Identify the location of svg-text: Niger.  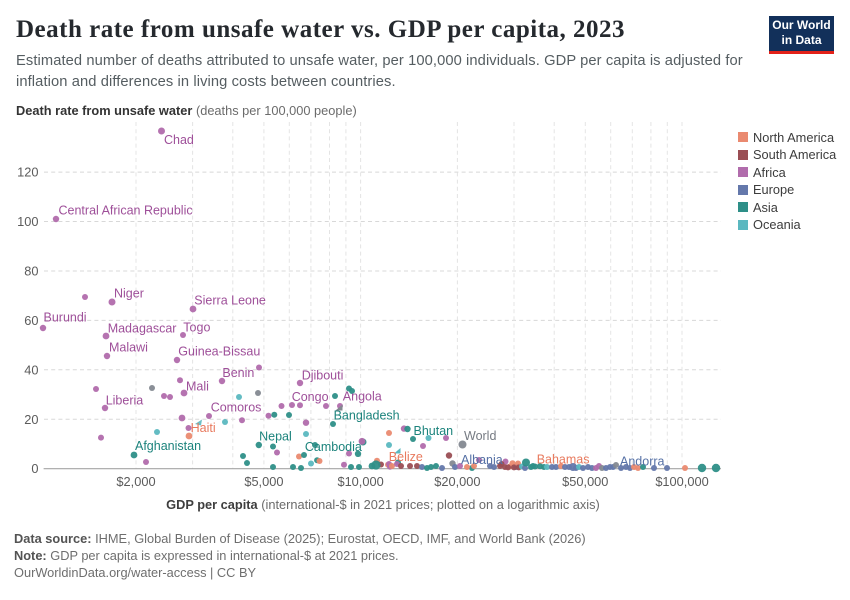
(129, 294).